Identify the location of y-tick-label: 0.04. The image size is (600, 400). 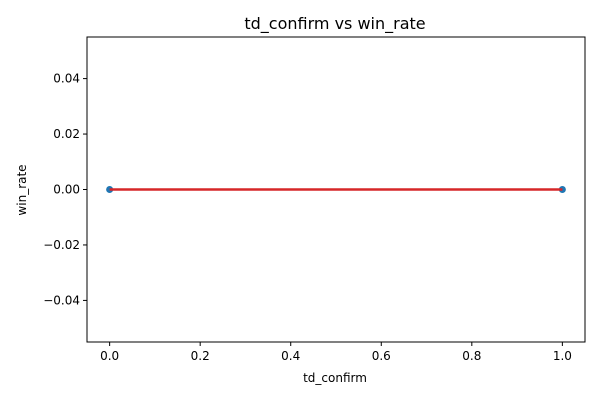
(66, 79).